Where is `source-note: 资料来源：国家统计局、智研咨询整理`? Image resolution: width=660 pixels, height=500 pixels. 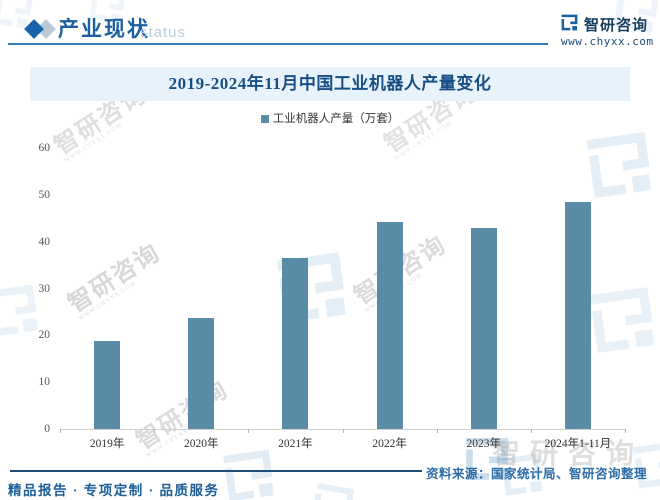 source-note: 资料来源：国家统计局、智研咨询整理 is located at coordinates (536, 474).